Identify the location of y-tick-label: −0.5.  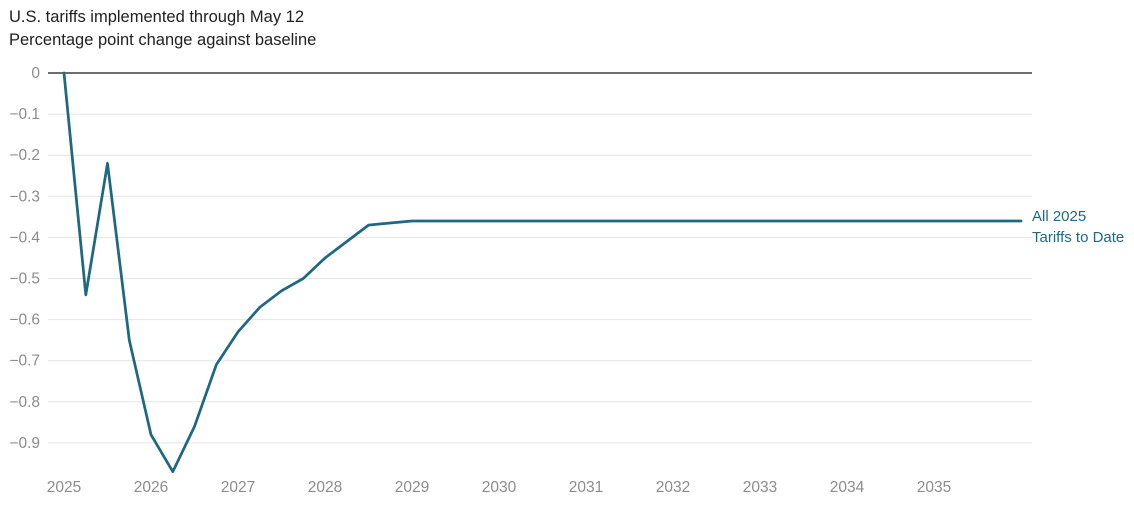
(24, 279).